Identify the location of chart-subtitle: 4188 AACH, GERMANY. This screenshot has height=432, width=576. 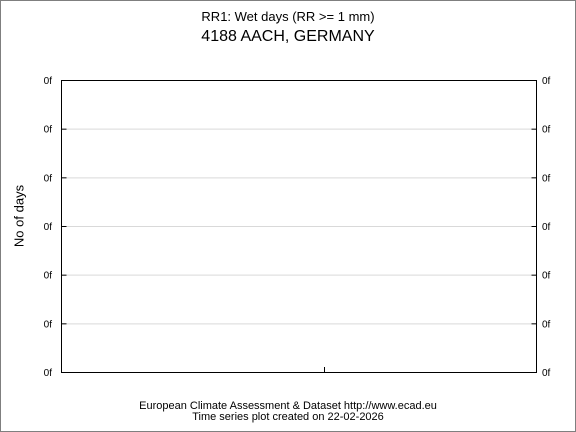
(288, 36).